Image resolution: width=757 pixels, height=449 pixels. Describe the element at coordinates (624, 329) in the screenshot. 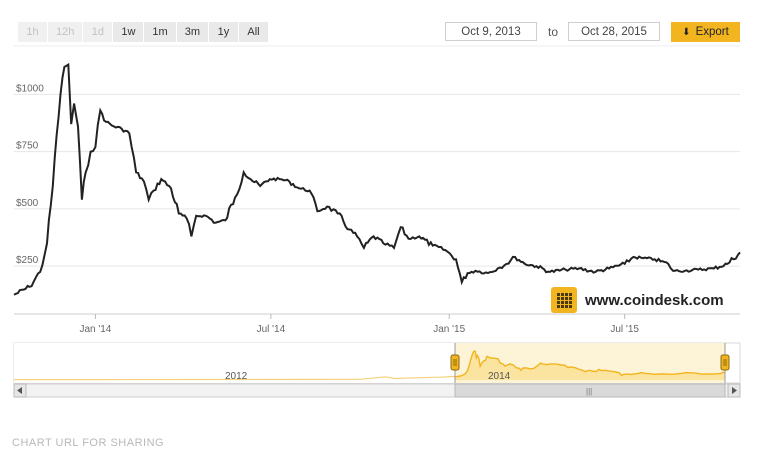

I see `x-tick-label: Jul '15` at that location.